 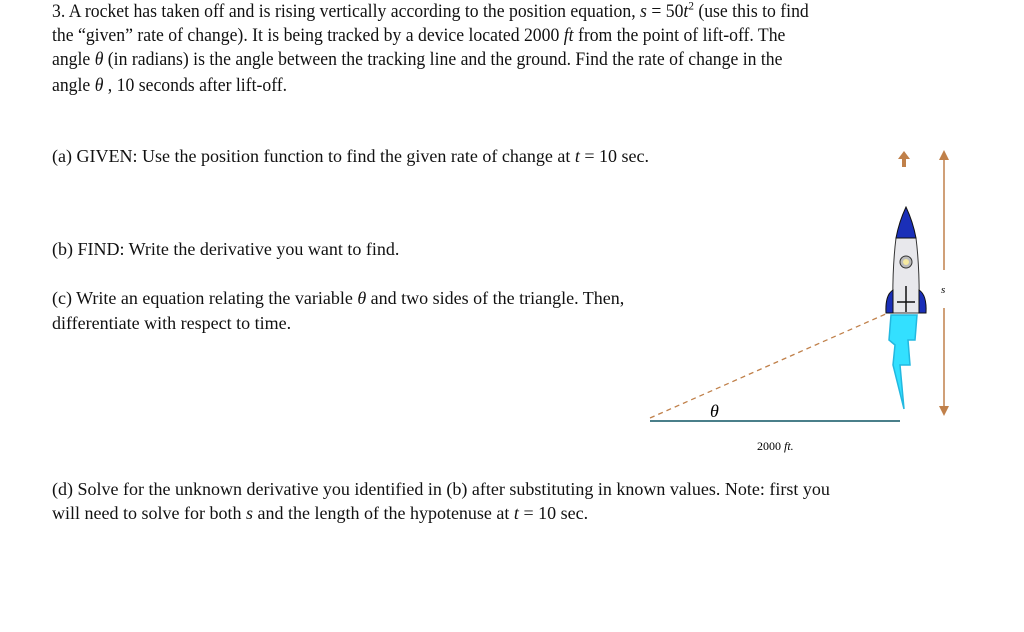 I want to click on exponent: 2, so click(x=691, y=6).